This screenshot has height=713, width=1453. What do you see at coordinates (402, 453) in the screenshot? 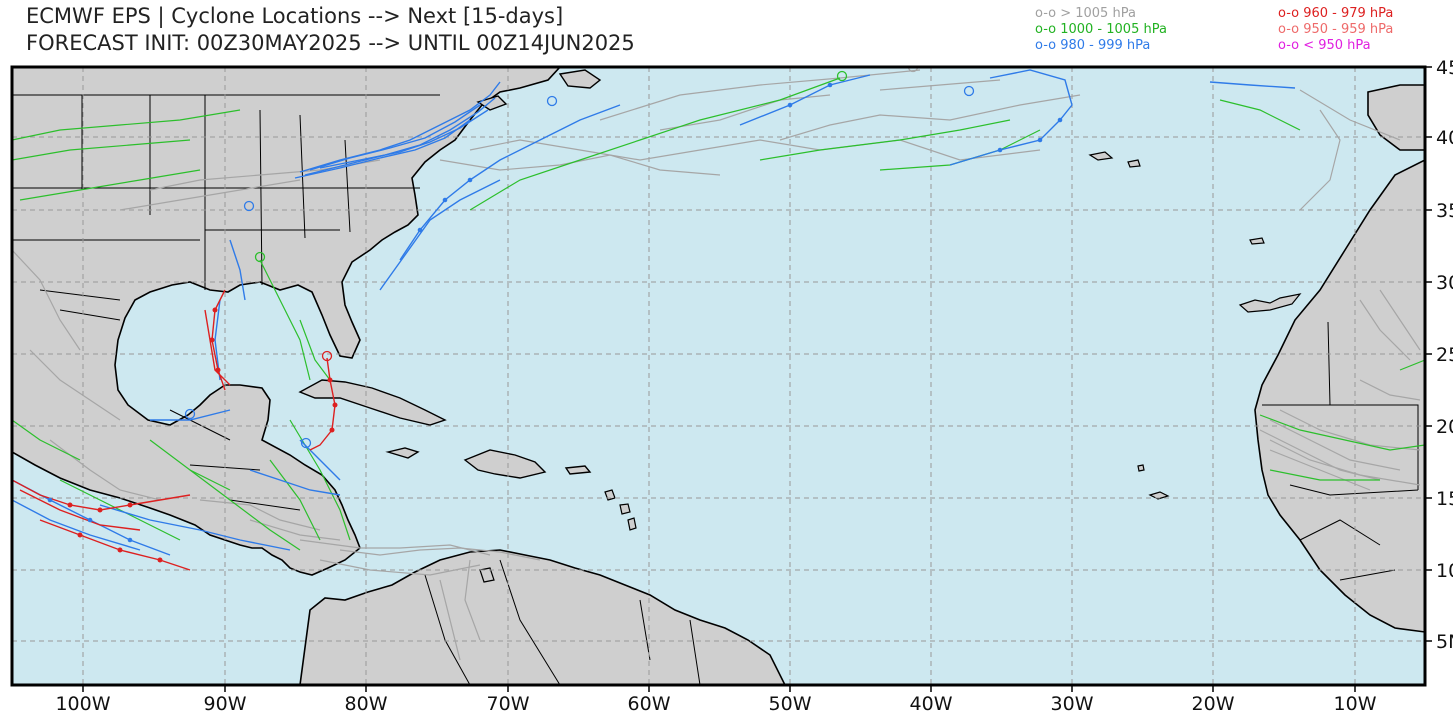
I see `land-jamaica` at bounding box center [402, 453].